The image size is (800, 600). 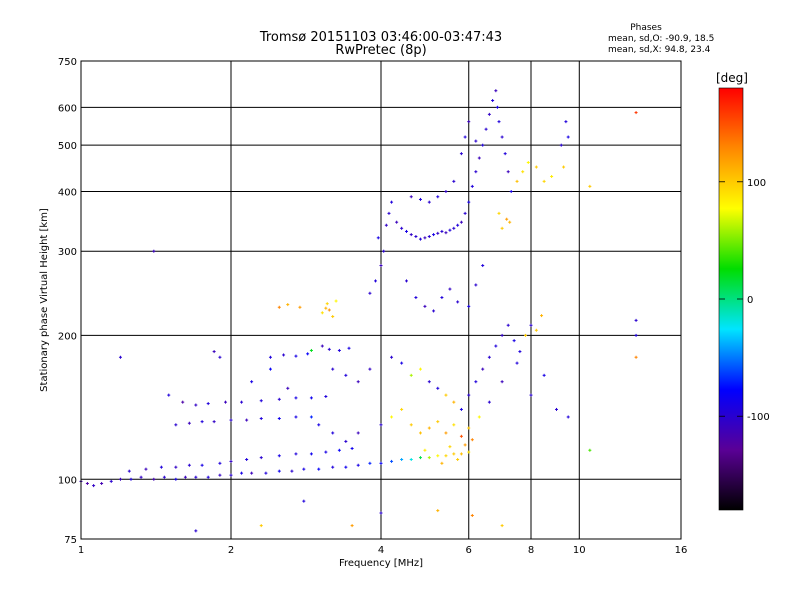 I want to click on x-axis-label: Frequency [MHz], so click(x=381, y=563).